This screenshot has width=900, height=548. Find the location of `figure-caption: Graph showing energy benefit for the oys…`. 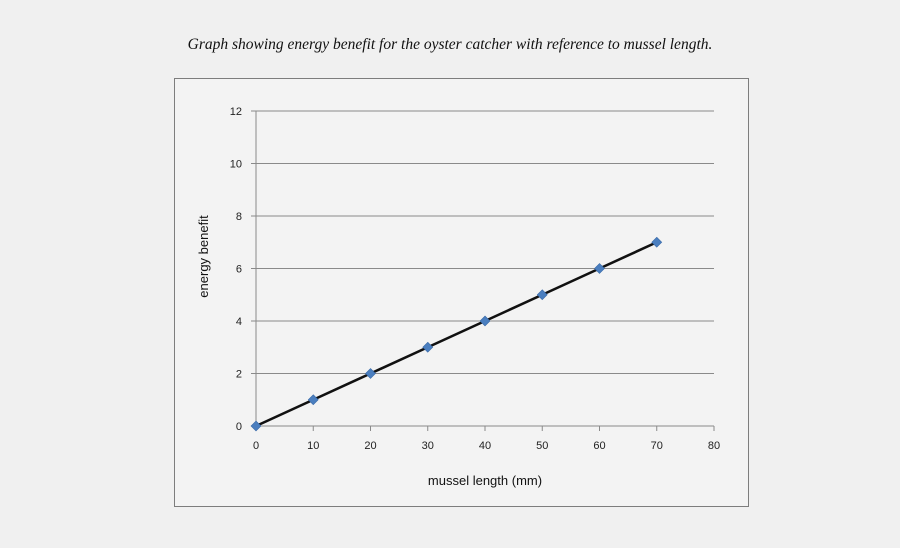

figure-caption: Graph showing energy benefit for the oys… is located at coordinates (450, 44).